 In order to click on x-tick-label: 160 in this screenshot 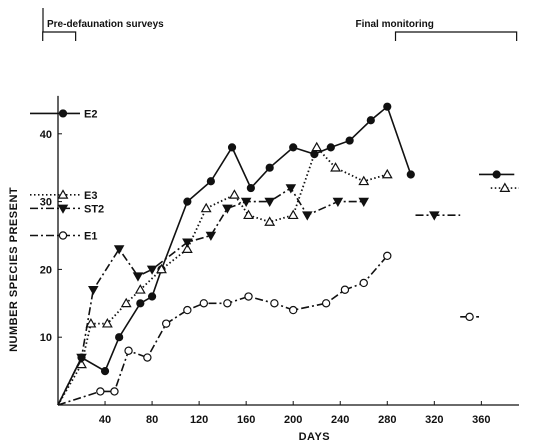, I will do `click(246, 420)`.